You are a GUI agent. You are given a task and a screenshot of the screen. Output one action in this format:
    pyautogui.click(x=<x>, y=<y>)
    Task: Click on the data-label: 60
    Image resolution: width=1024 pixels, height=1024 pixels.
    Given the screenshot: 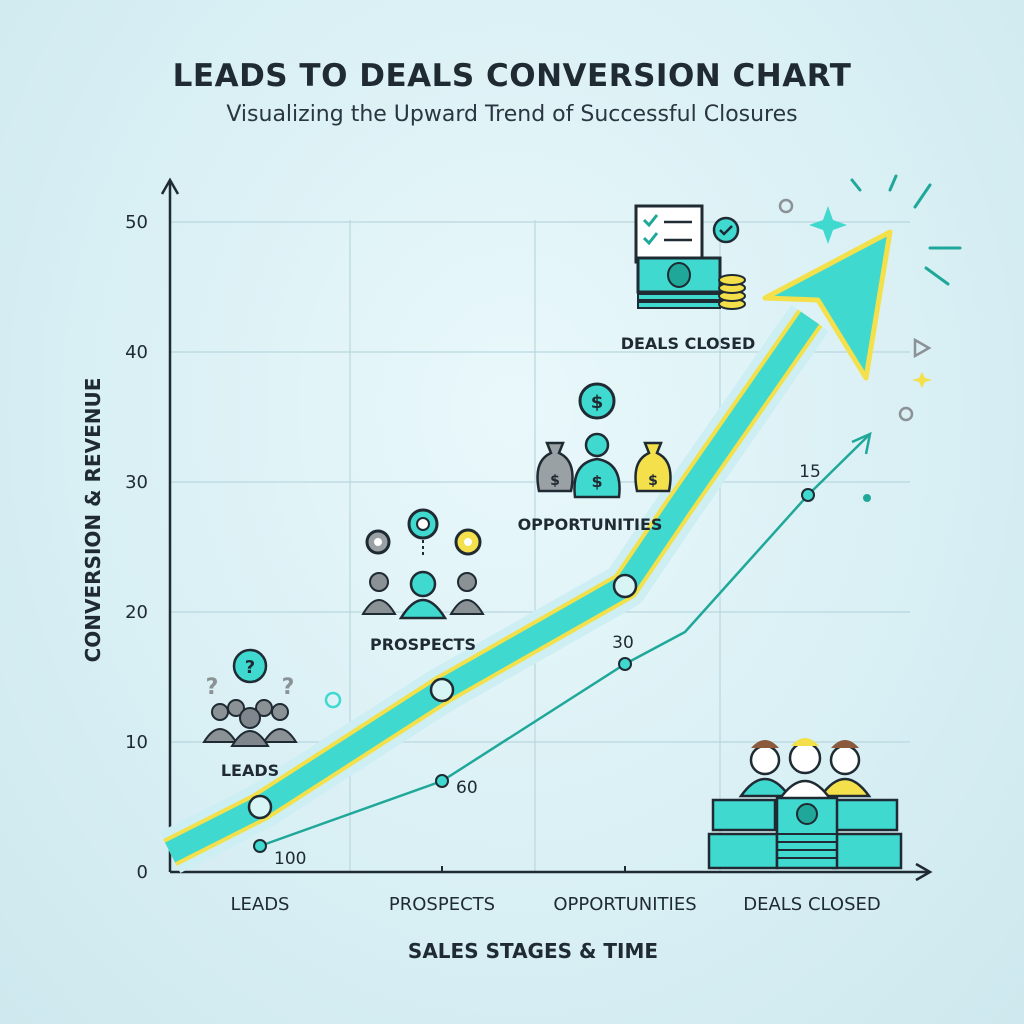 What is the action you would take?
    pyautogui.click(x=467, y=788)
    